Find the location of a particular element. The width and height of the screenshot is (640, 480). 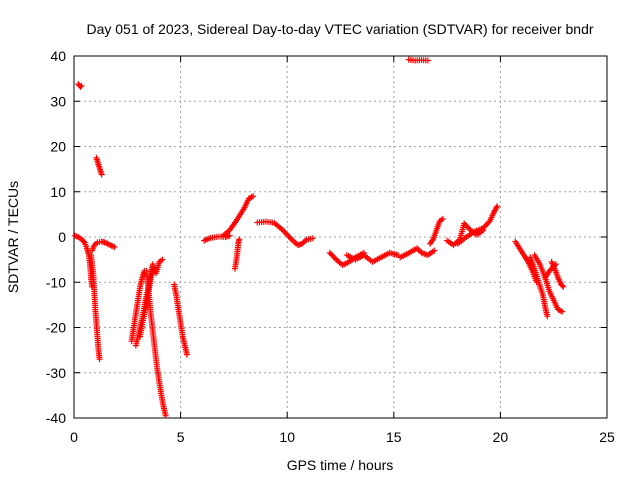

x-tick-label: 20 is located at coordinates (501, 437).